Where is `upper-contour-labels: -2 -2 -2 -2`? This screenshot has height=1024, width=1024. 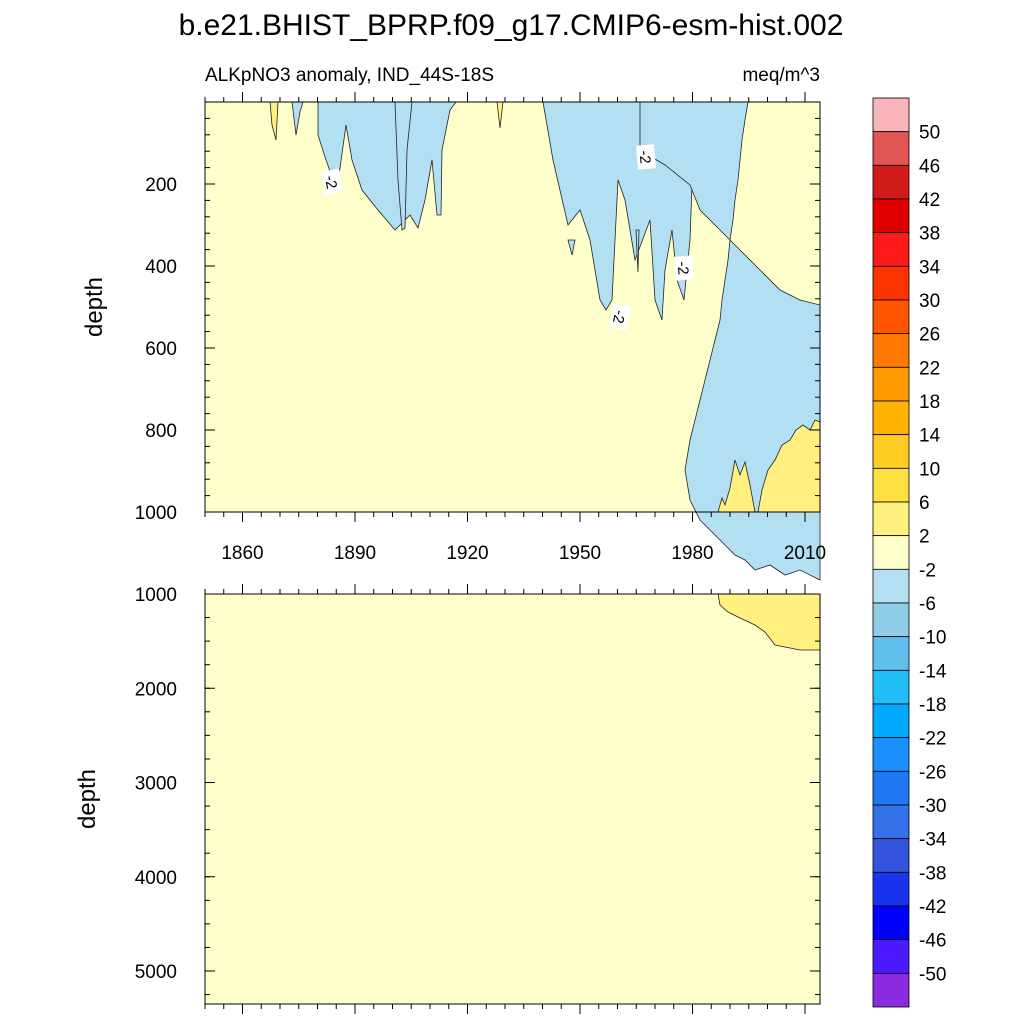 upper-contour-labels: -2 -2 -2 -2 is located at coordinates (508, 237).